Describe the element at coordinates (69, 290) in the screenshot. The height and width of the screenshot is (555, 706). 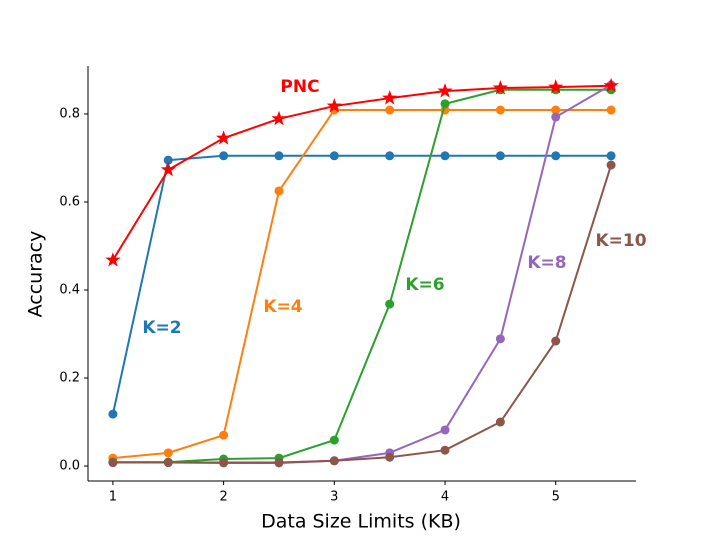
I see `y-tick-label: 0.4` at that location.